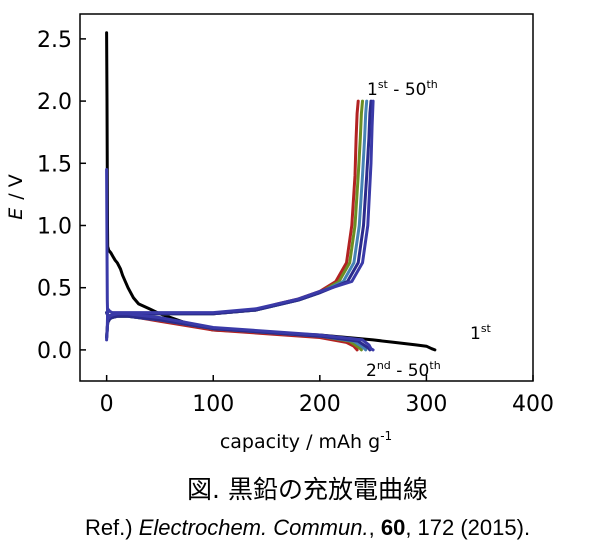  What do you see at coordinates (54, 289) in the screenshot?
I see `y-tick-label-1: 0.5` at bounding box center [54, 289].